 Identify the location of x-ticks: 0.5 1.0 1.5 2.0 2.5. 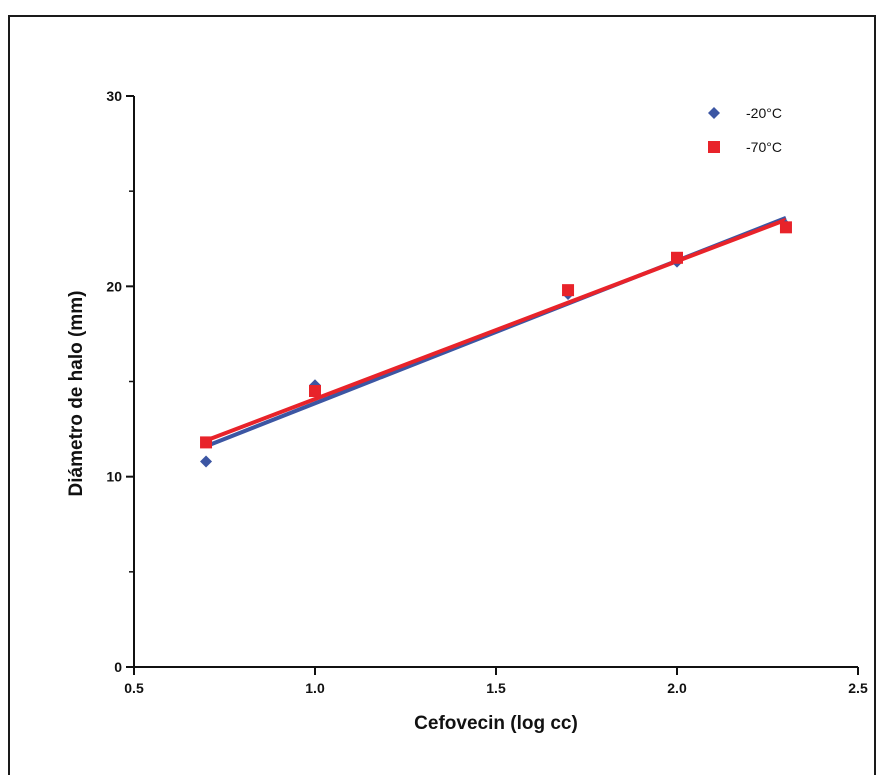
(496, 681).